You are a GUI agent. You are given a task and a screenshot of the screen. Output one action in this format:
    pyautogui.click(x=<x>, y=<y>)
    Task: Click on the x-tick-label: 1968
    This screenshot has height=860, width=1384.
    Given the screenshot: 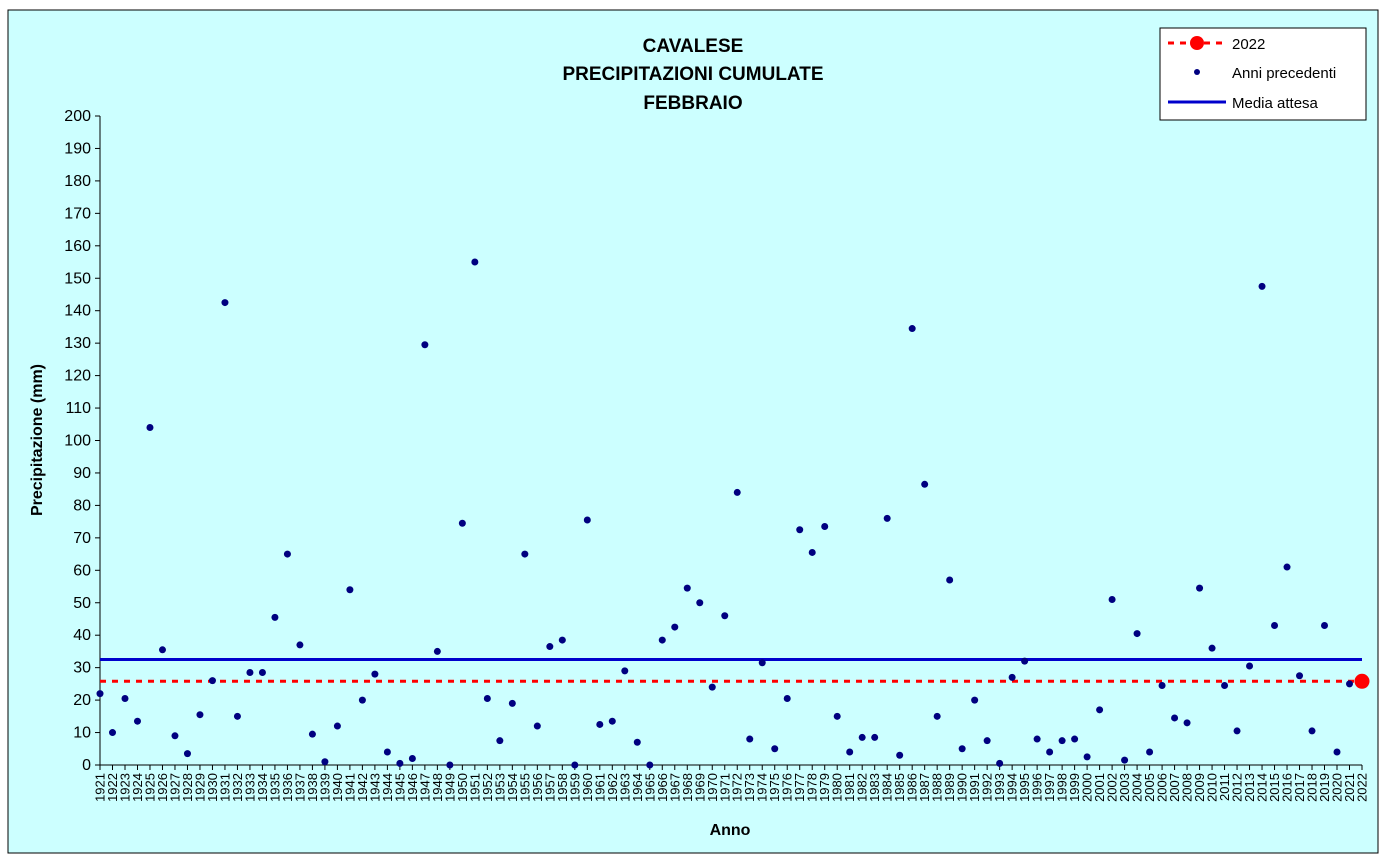 What is the action you would take?
    pyautogui.click(x=687, y=787)
    